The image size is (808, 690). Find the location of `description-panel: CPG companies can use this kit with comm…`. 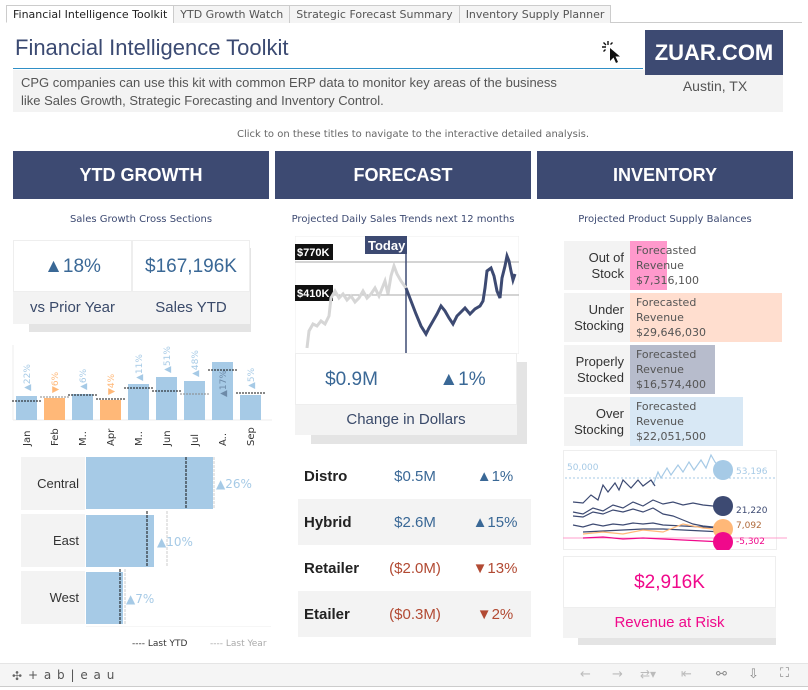

description-panel: CPG companies can use this kit with comm… is located at coordinates (398, 91).